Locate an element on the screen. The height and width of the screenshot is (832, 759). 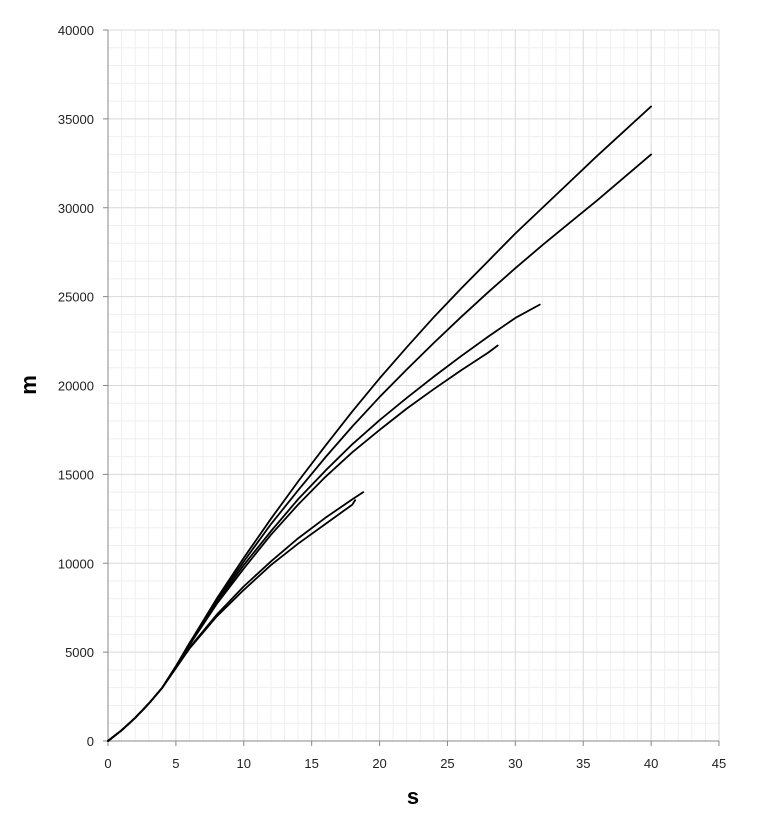
y-axis-title: m is located at coordinates (28, 385).